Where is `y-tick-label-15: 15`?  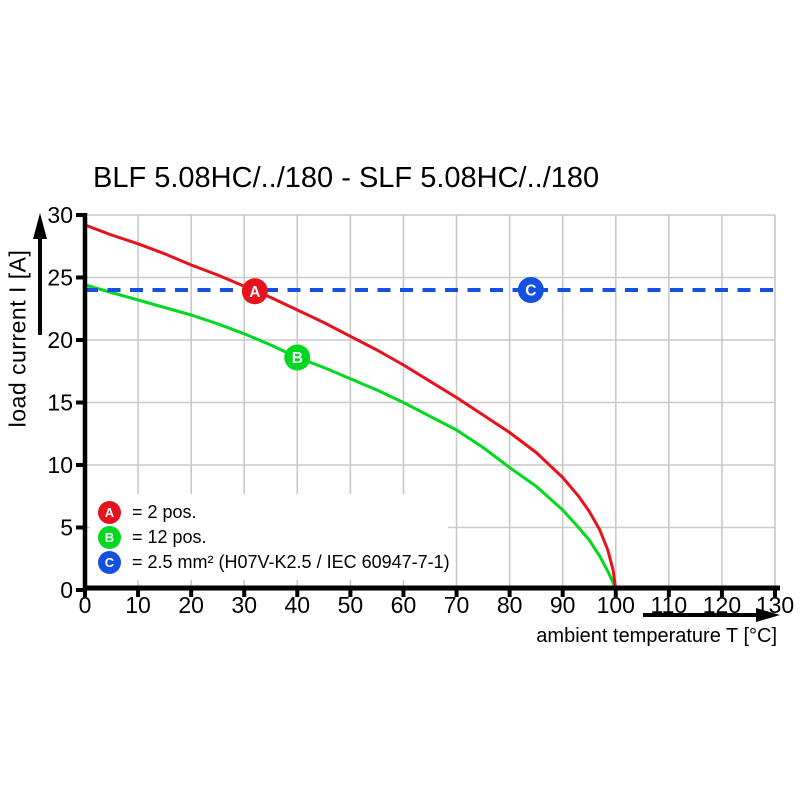 y-tick-label-15: 15 is located at coordinates (60, 403).